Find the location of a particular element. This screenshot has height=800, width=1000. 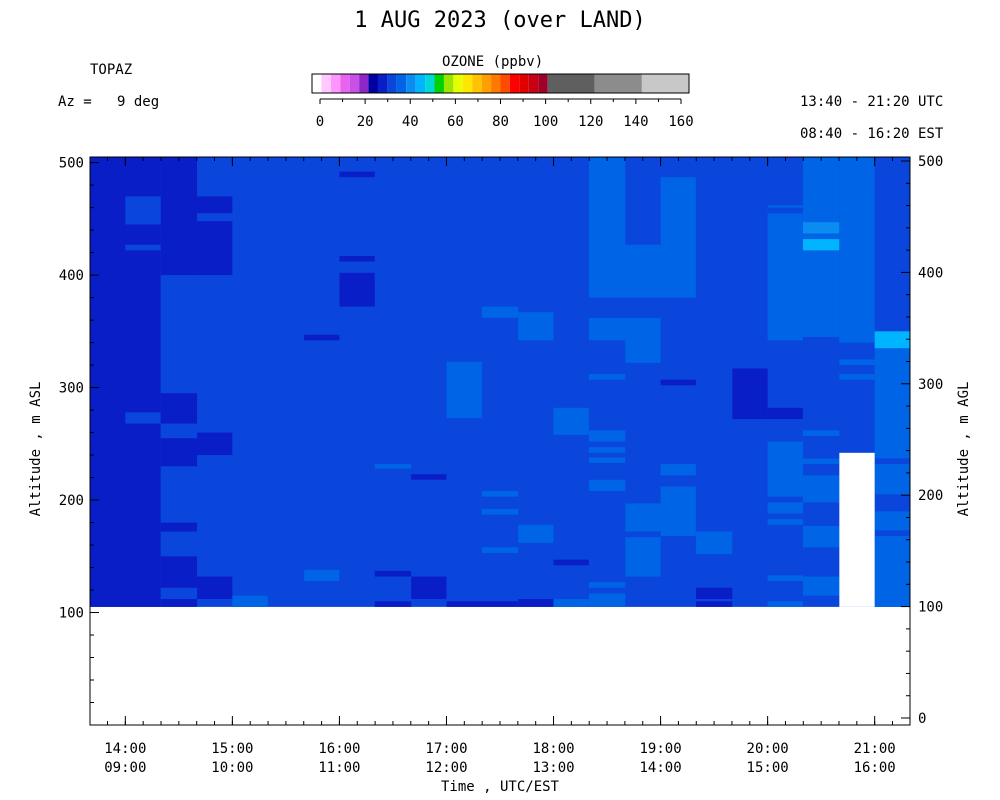

x-tick-label-est: 09:00 is located at coordinates (125, 768).